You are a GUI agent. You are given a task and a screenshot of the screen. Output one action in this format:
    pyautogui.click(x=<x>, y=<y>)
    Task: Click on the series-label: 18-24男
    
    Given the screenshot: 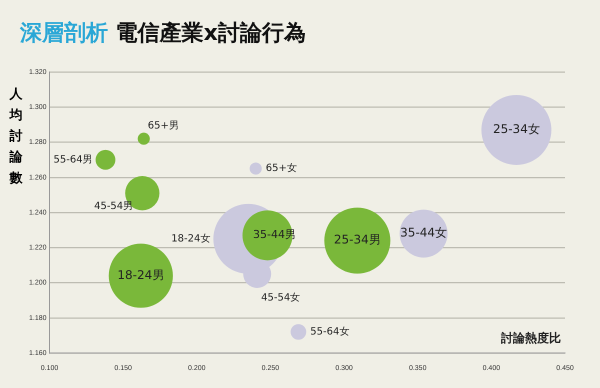 What is the action you would take?
    pyautogui.click(x=140, y=275)
    